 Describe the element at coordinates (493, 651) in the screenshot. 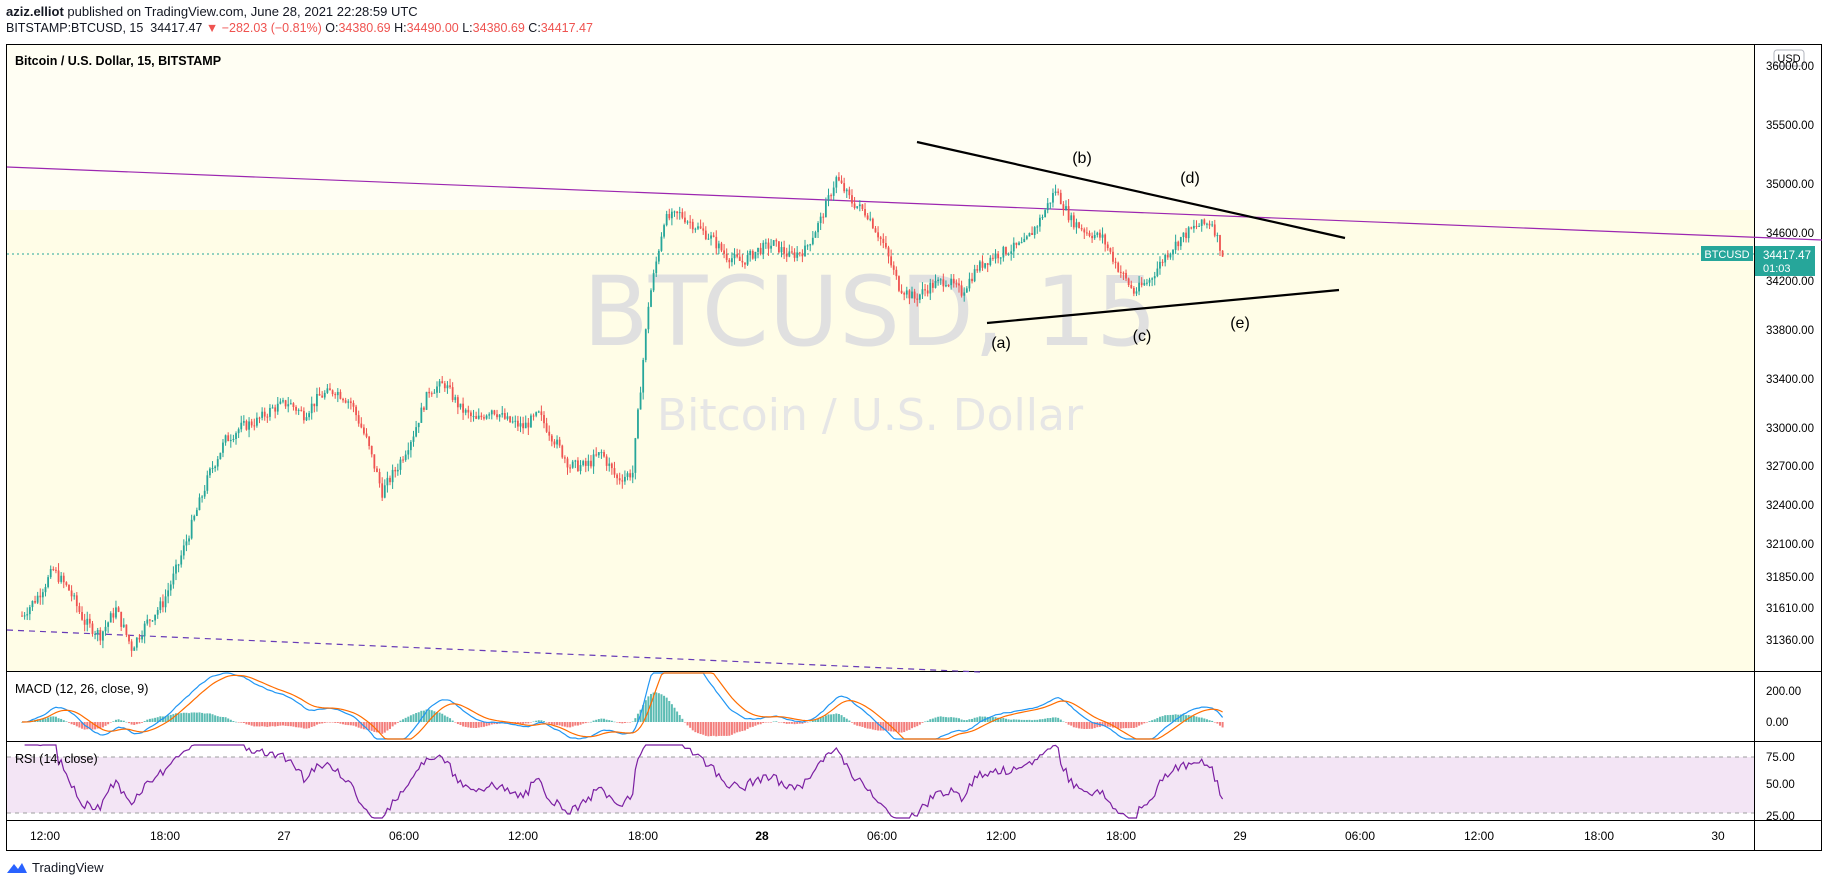

I see `dashed-trendline` at that location.